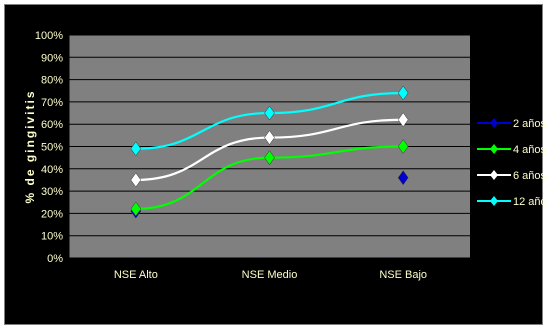 This screenshot has height=329, width=547. Describe the element at coordinates (512, 163) in the screenshot. I see `legend: 2 años 4 años 6 años 12 años` at that location.